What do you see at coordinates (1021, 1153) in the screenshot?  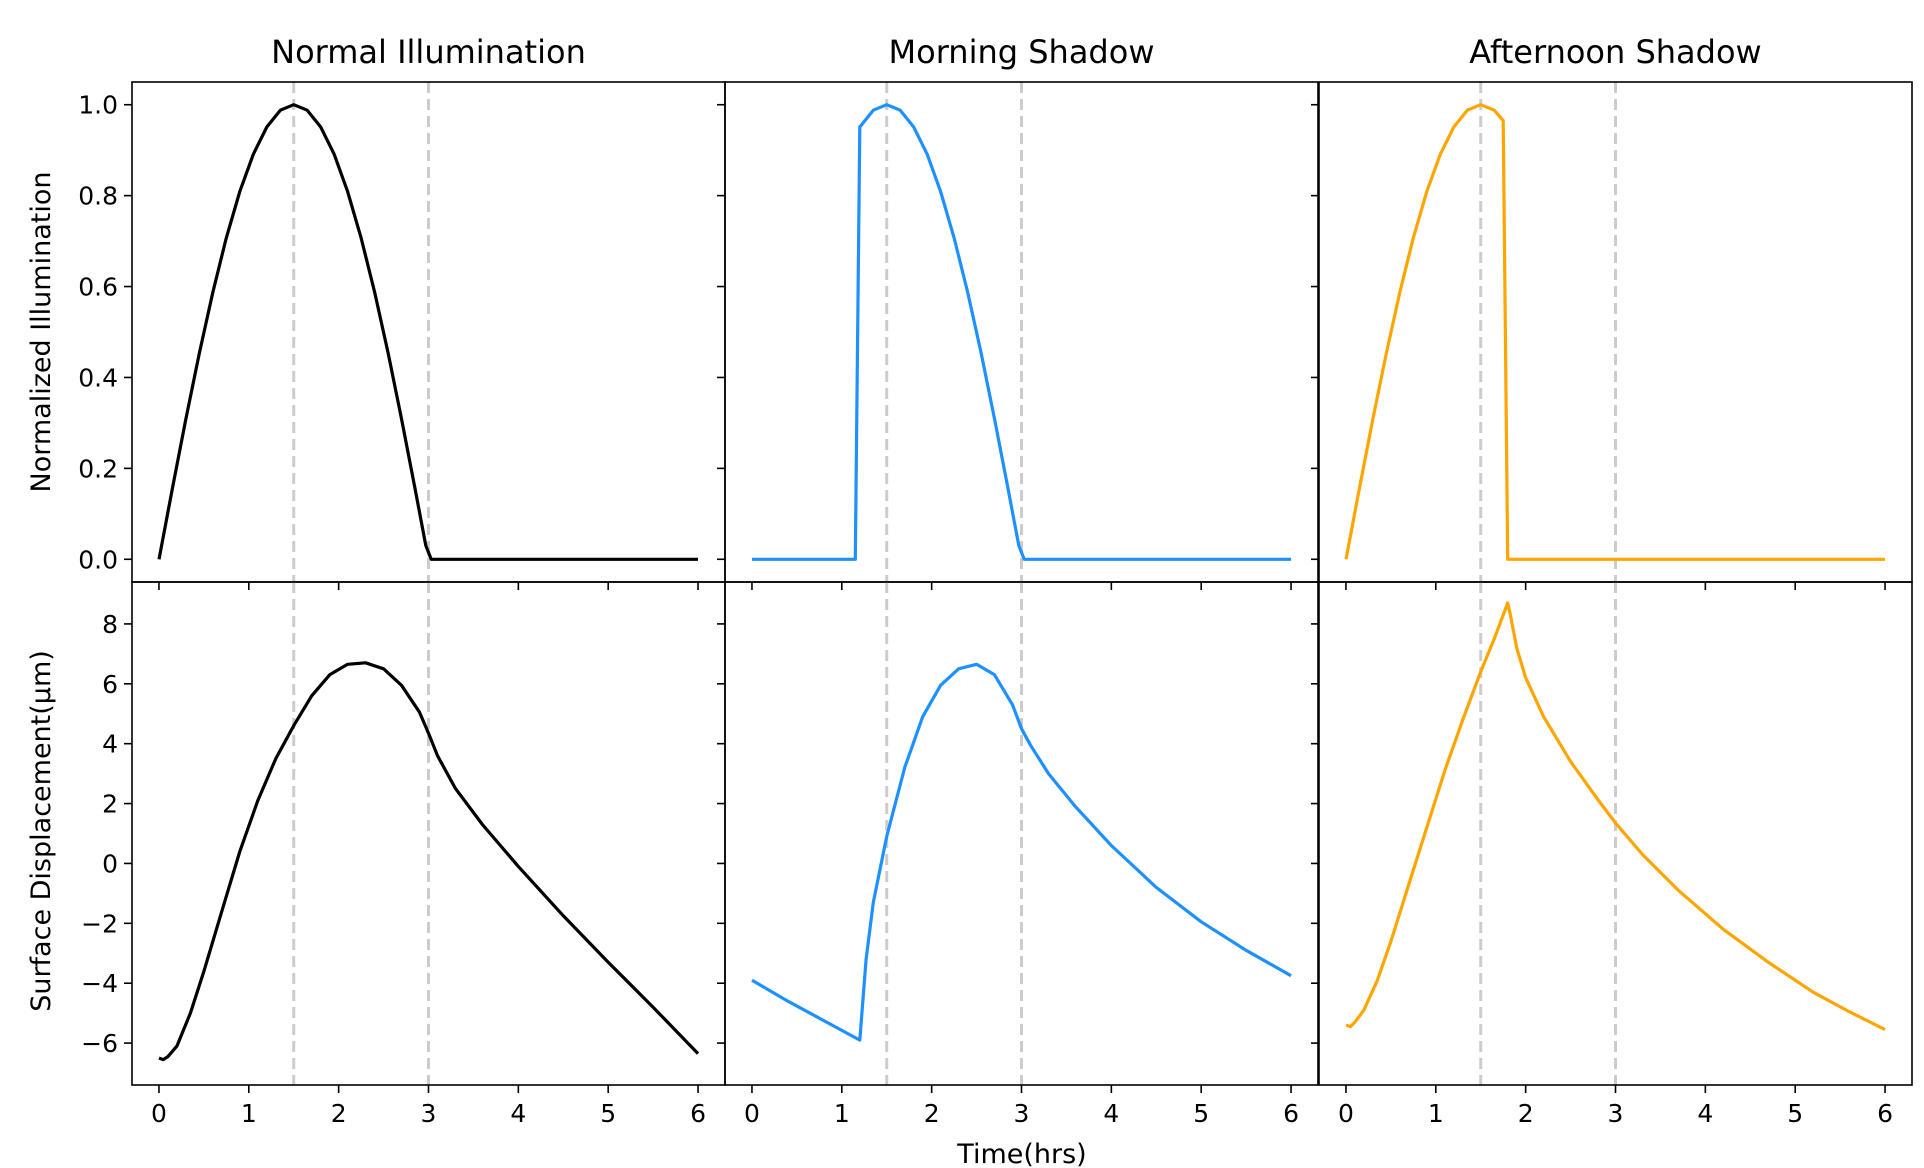 I see `x-axis-label: Time(hrs)` at bounding box center [1021, 1153].